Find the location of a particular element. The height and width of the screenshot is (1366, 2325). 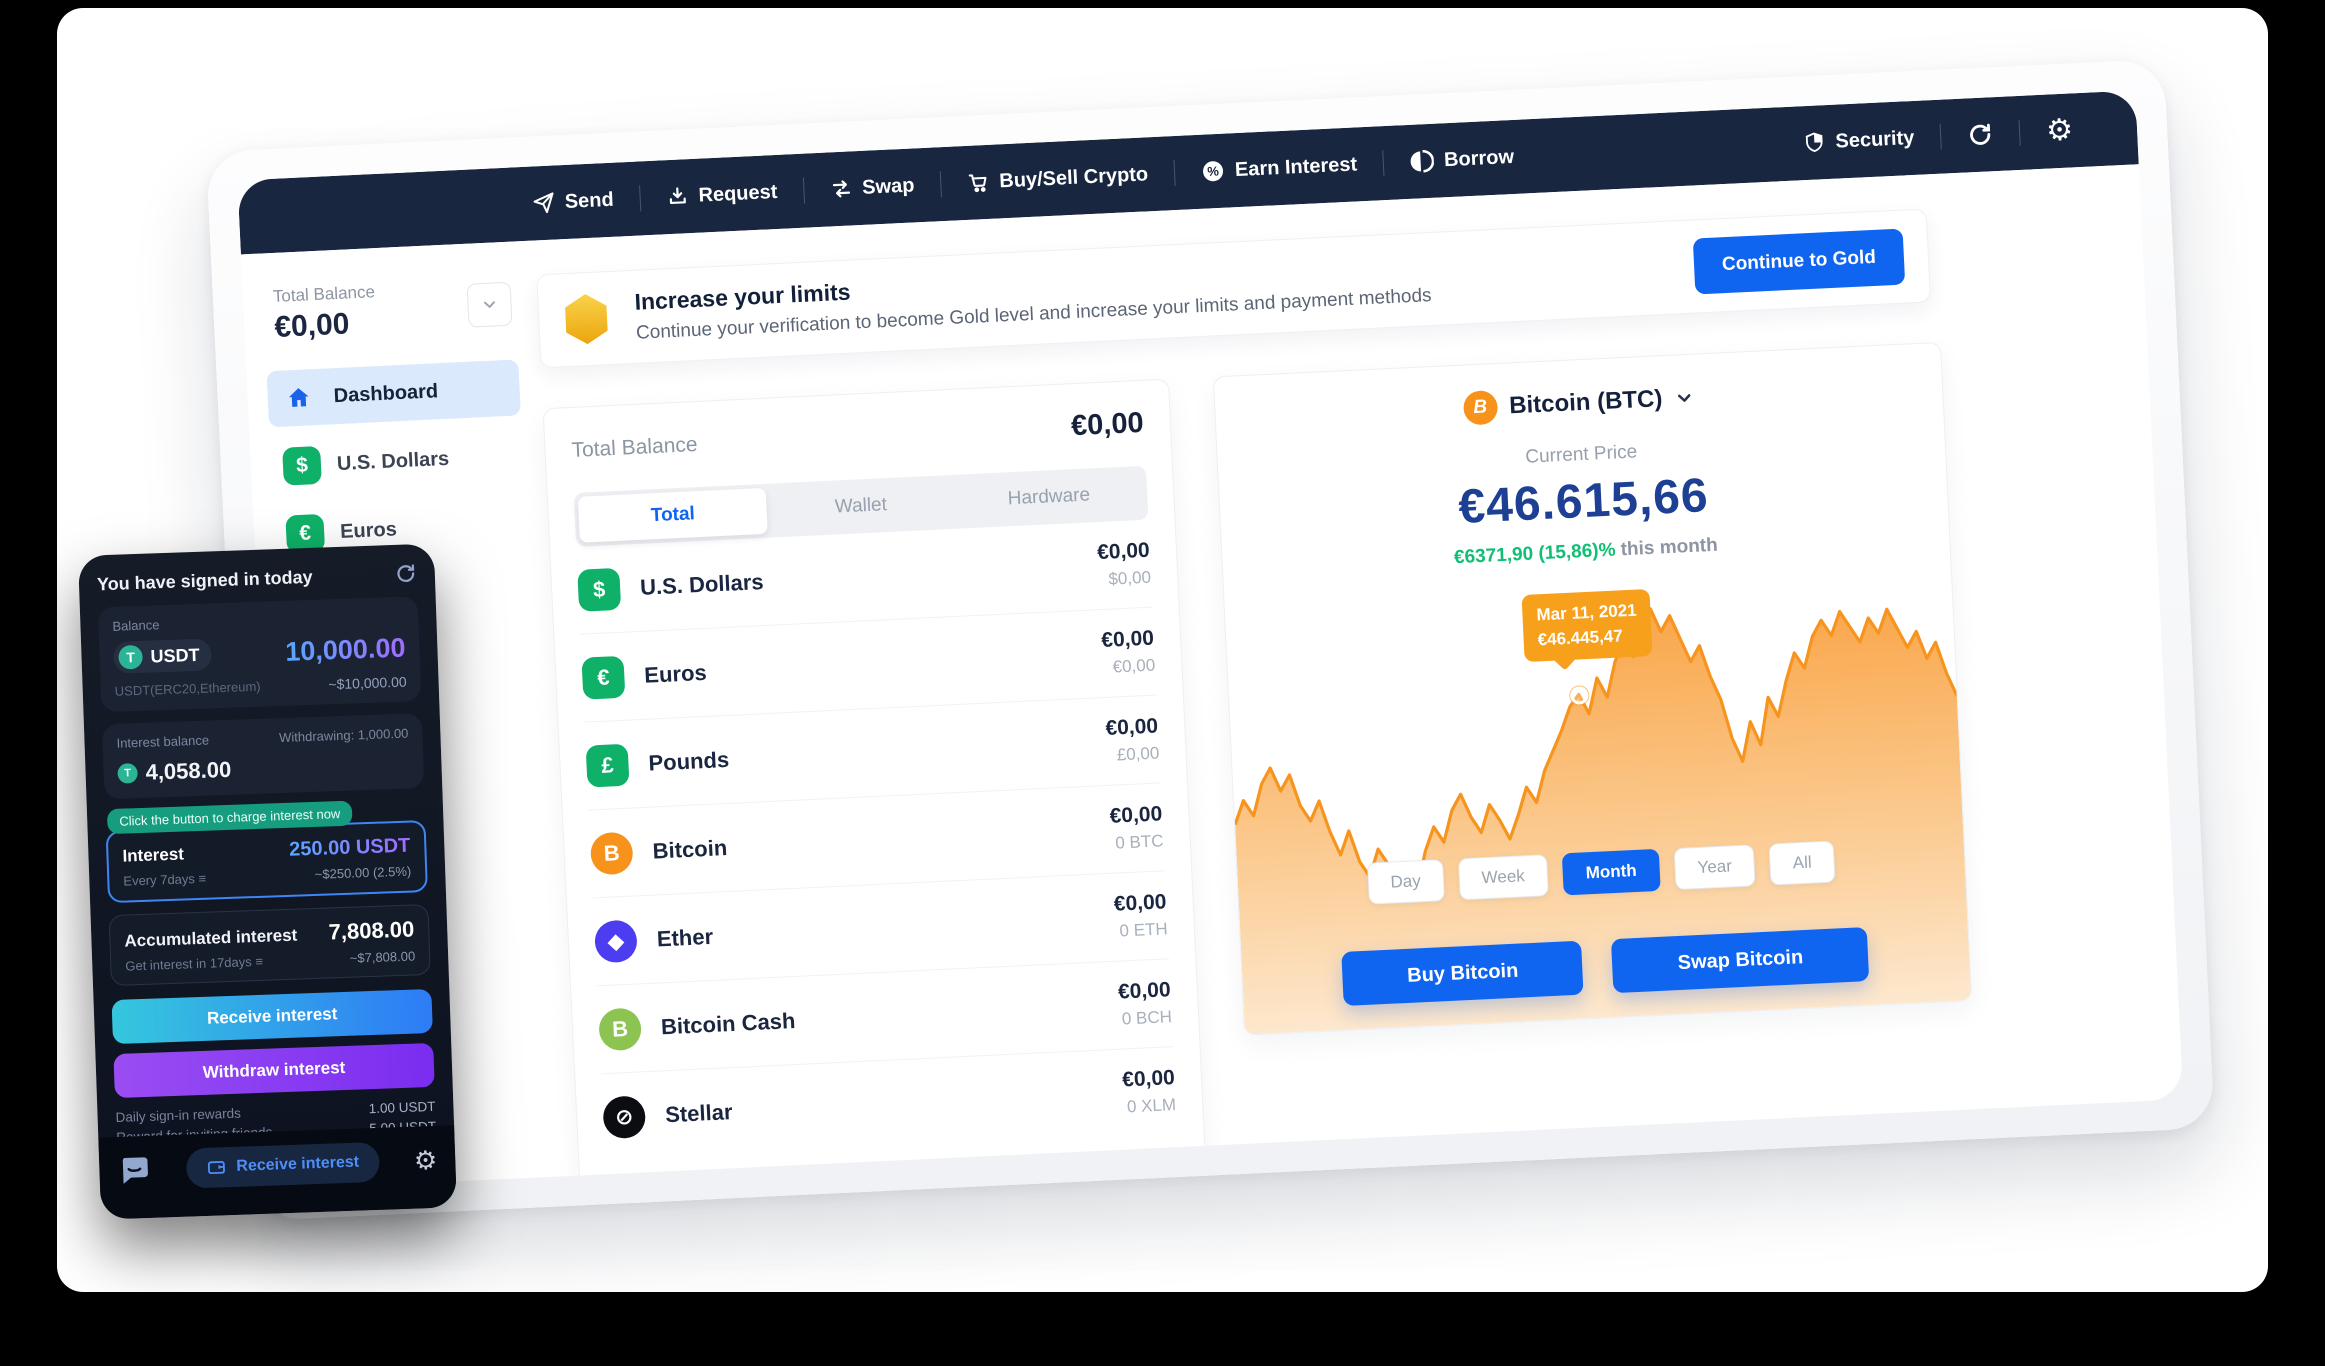

signin-status: You have signed in today is located at coordinates (204, 580).